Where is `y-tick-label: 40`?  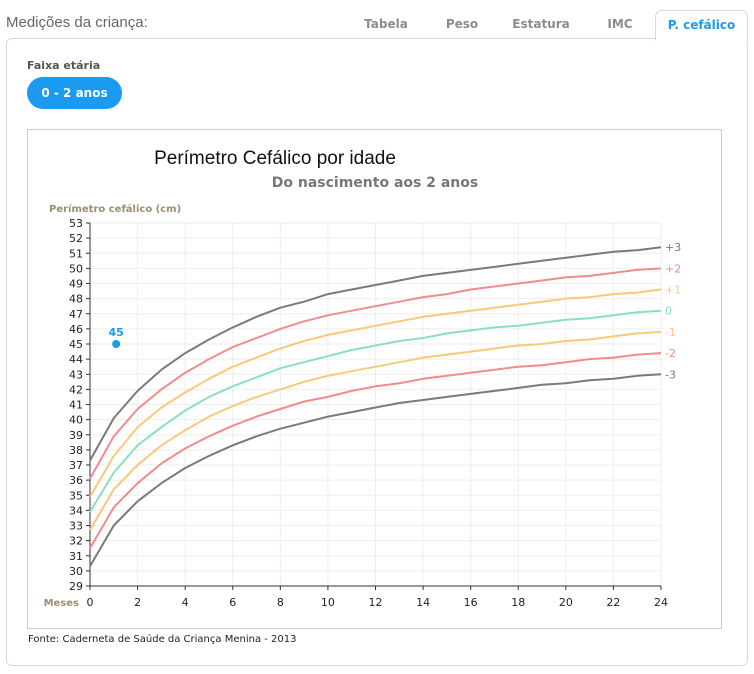
y-tick-label: 40 is located at coordinates (76, 420).